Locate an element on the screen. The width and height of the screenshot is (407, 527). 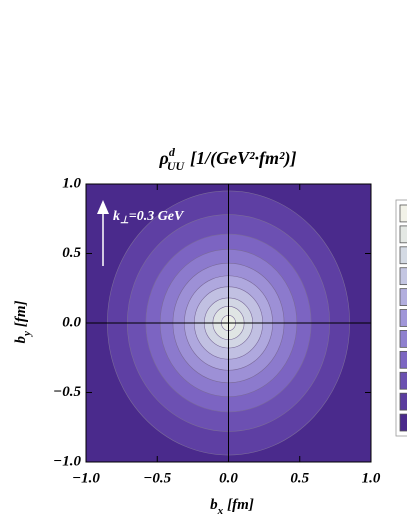
chart-title: ρd UU [1/(GeV²·fm²)] is located at coordinates (228, 159).